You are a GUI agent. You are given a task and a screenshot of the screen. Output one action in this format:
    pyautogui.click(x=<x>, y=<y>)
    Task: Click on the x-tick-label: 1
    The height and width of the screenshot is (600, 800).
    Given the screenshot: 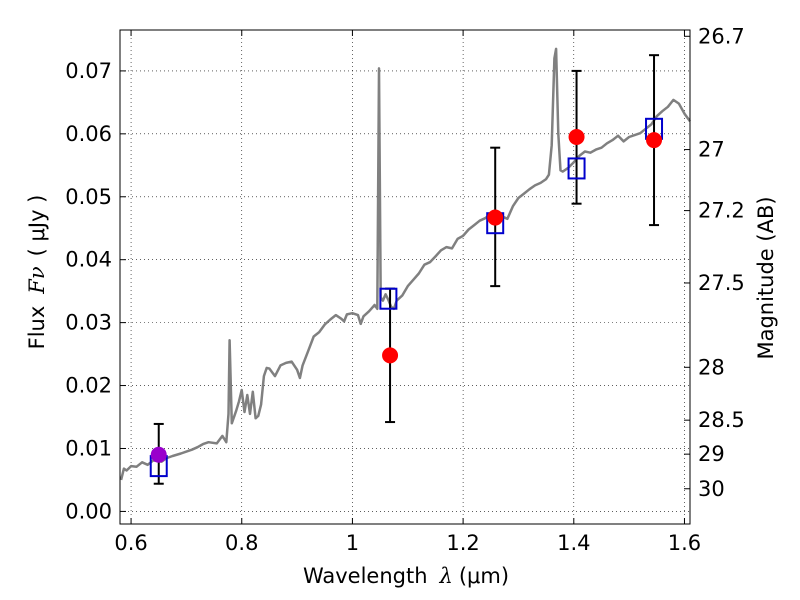 What is the action you would take?
    pyautogui.click(x=352, y=543)
    